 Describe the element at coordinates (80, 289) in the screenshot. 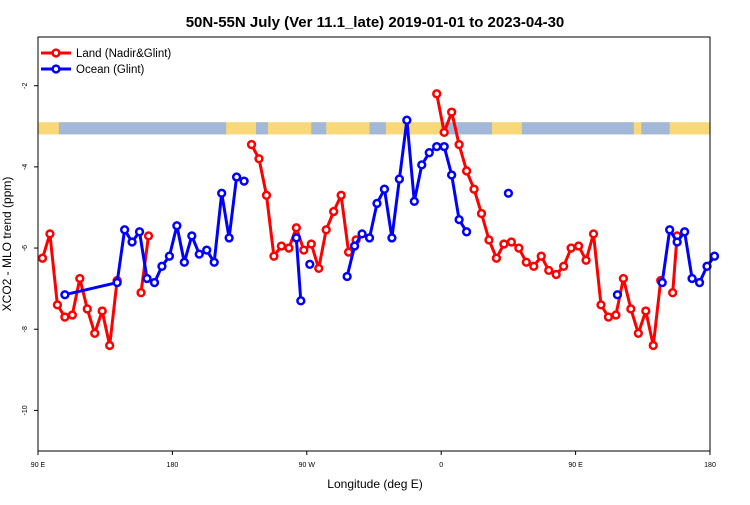

I see `land-series-line` at that location.